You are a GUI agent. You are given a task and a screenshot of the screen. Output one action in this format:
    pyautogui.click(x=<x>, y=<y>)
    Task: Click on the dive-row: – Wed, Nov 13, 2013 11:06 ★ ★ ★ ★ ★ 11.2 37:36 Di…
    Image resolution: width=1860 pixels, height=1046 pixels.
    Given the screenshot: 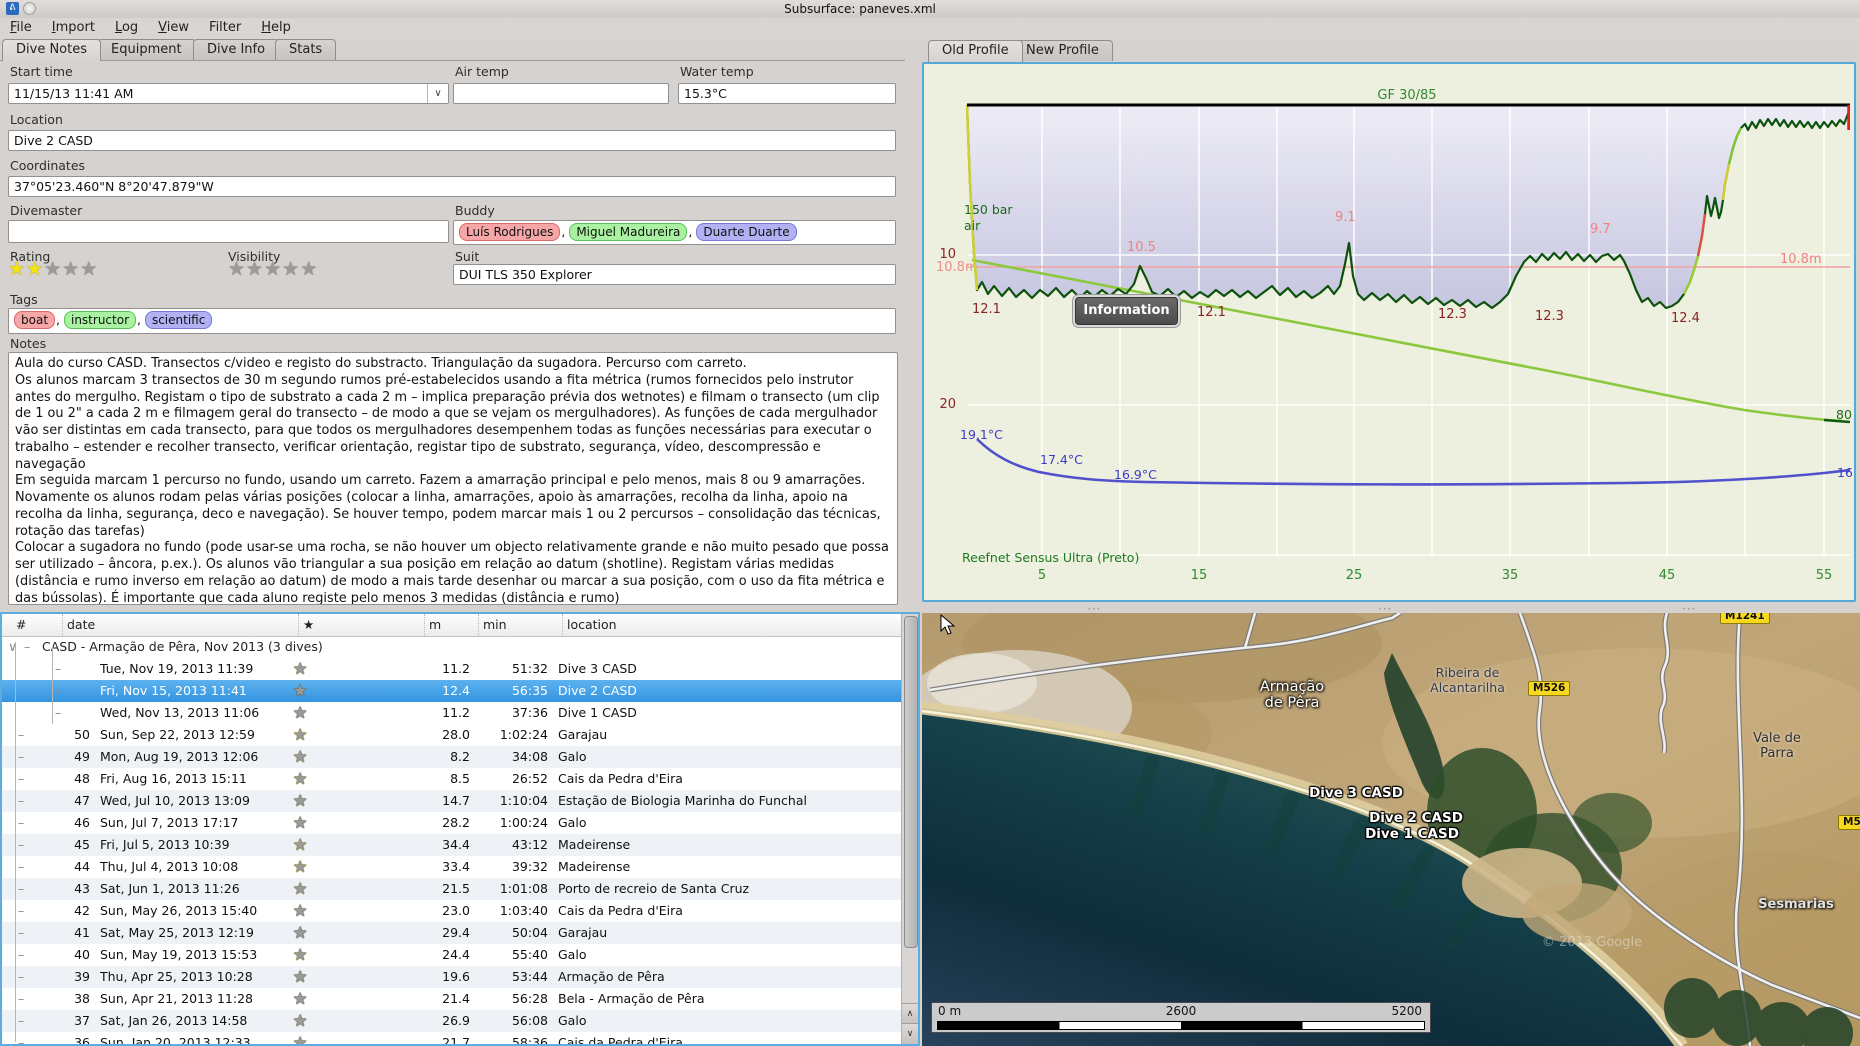 What is the action you would take?
    pyautogui.click(x=346, y=712)
    